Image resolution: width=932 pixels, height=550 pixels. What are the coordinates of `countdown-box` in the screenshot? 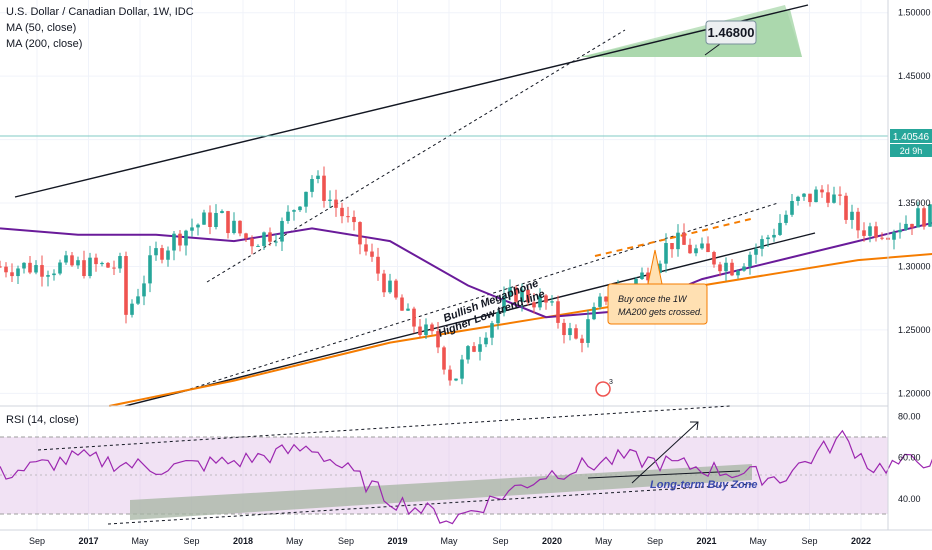 It's located at (911, 150).